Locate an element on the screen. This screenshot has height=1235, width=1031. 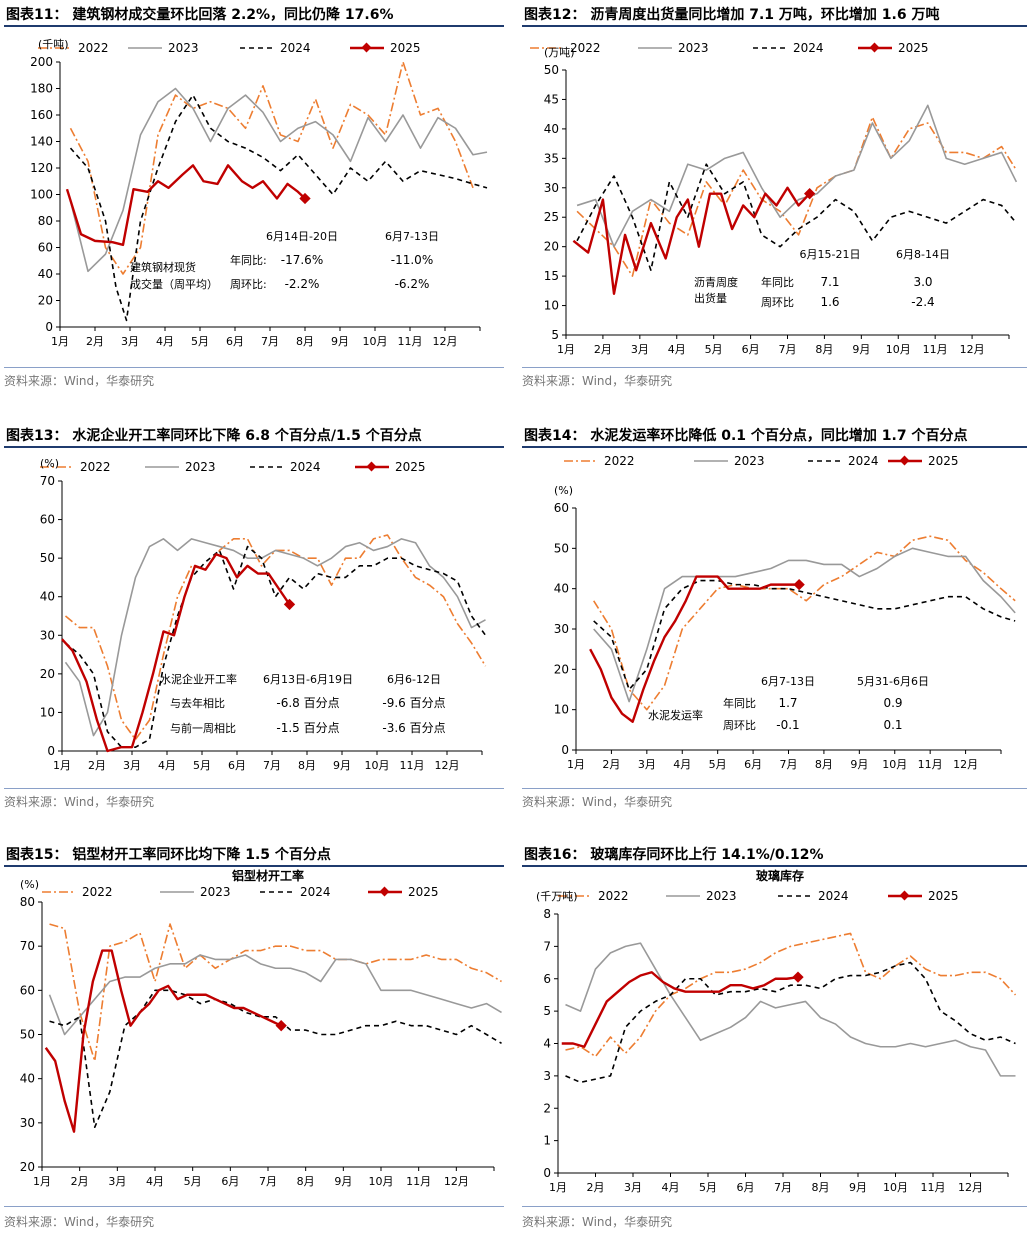
annotation-value: -17.6% is located at coordinates (302, 260).